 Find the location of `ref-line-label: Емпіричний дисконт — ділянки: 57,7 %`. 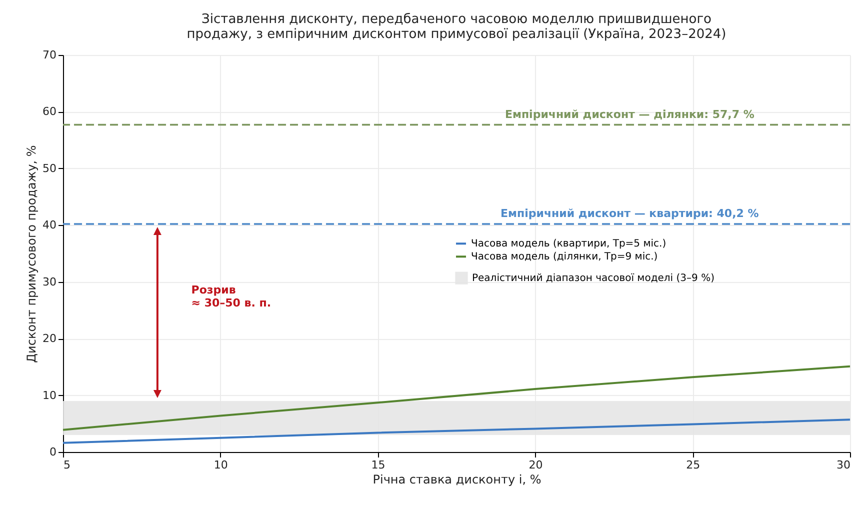

ref-line-label: Емпіричний дисконт — ділянки: 57,7 % is located at coordinates (629, 114).